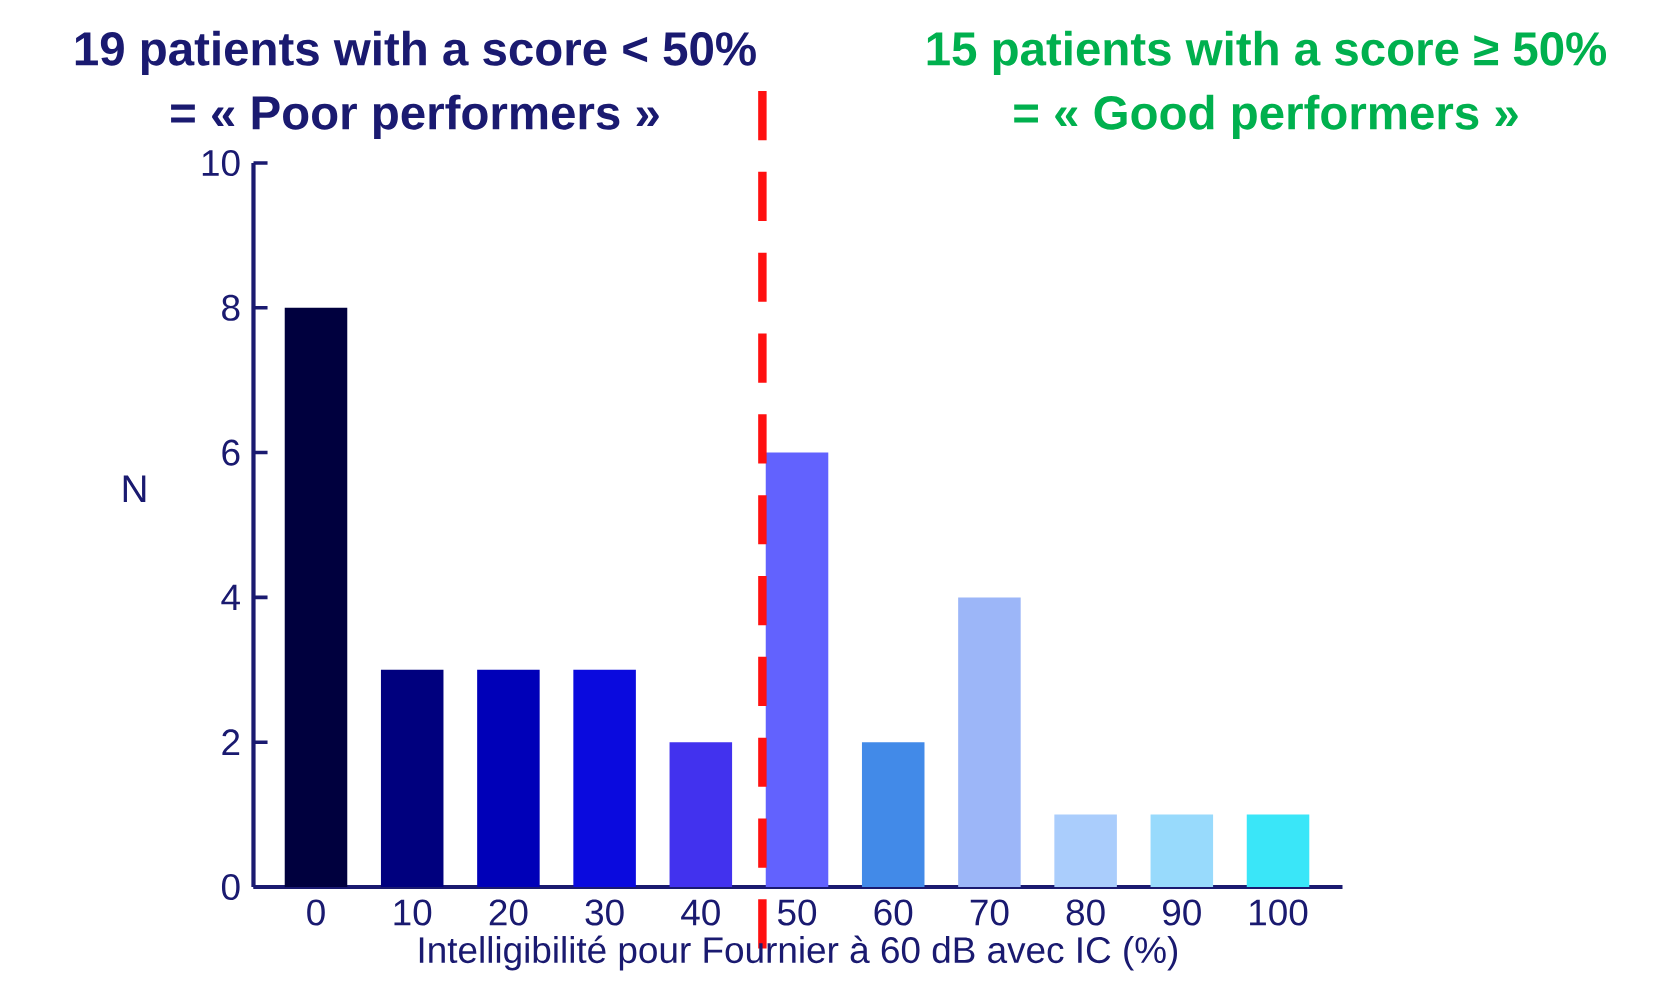 The image size is (1669, 1003). What do you see at coordinates (989, 912) in the screenshot?
I see `x-tick-label: 70` at bounding box center [989, 912].